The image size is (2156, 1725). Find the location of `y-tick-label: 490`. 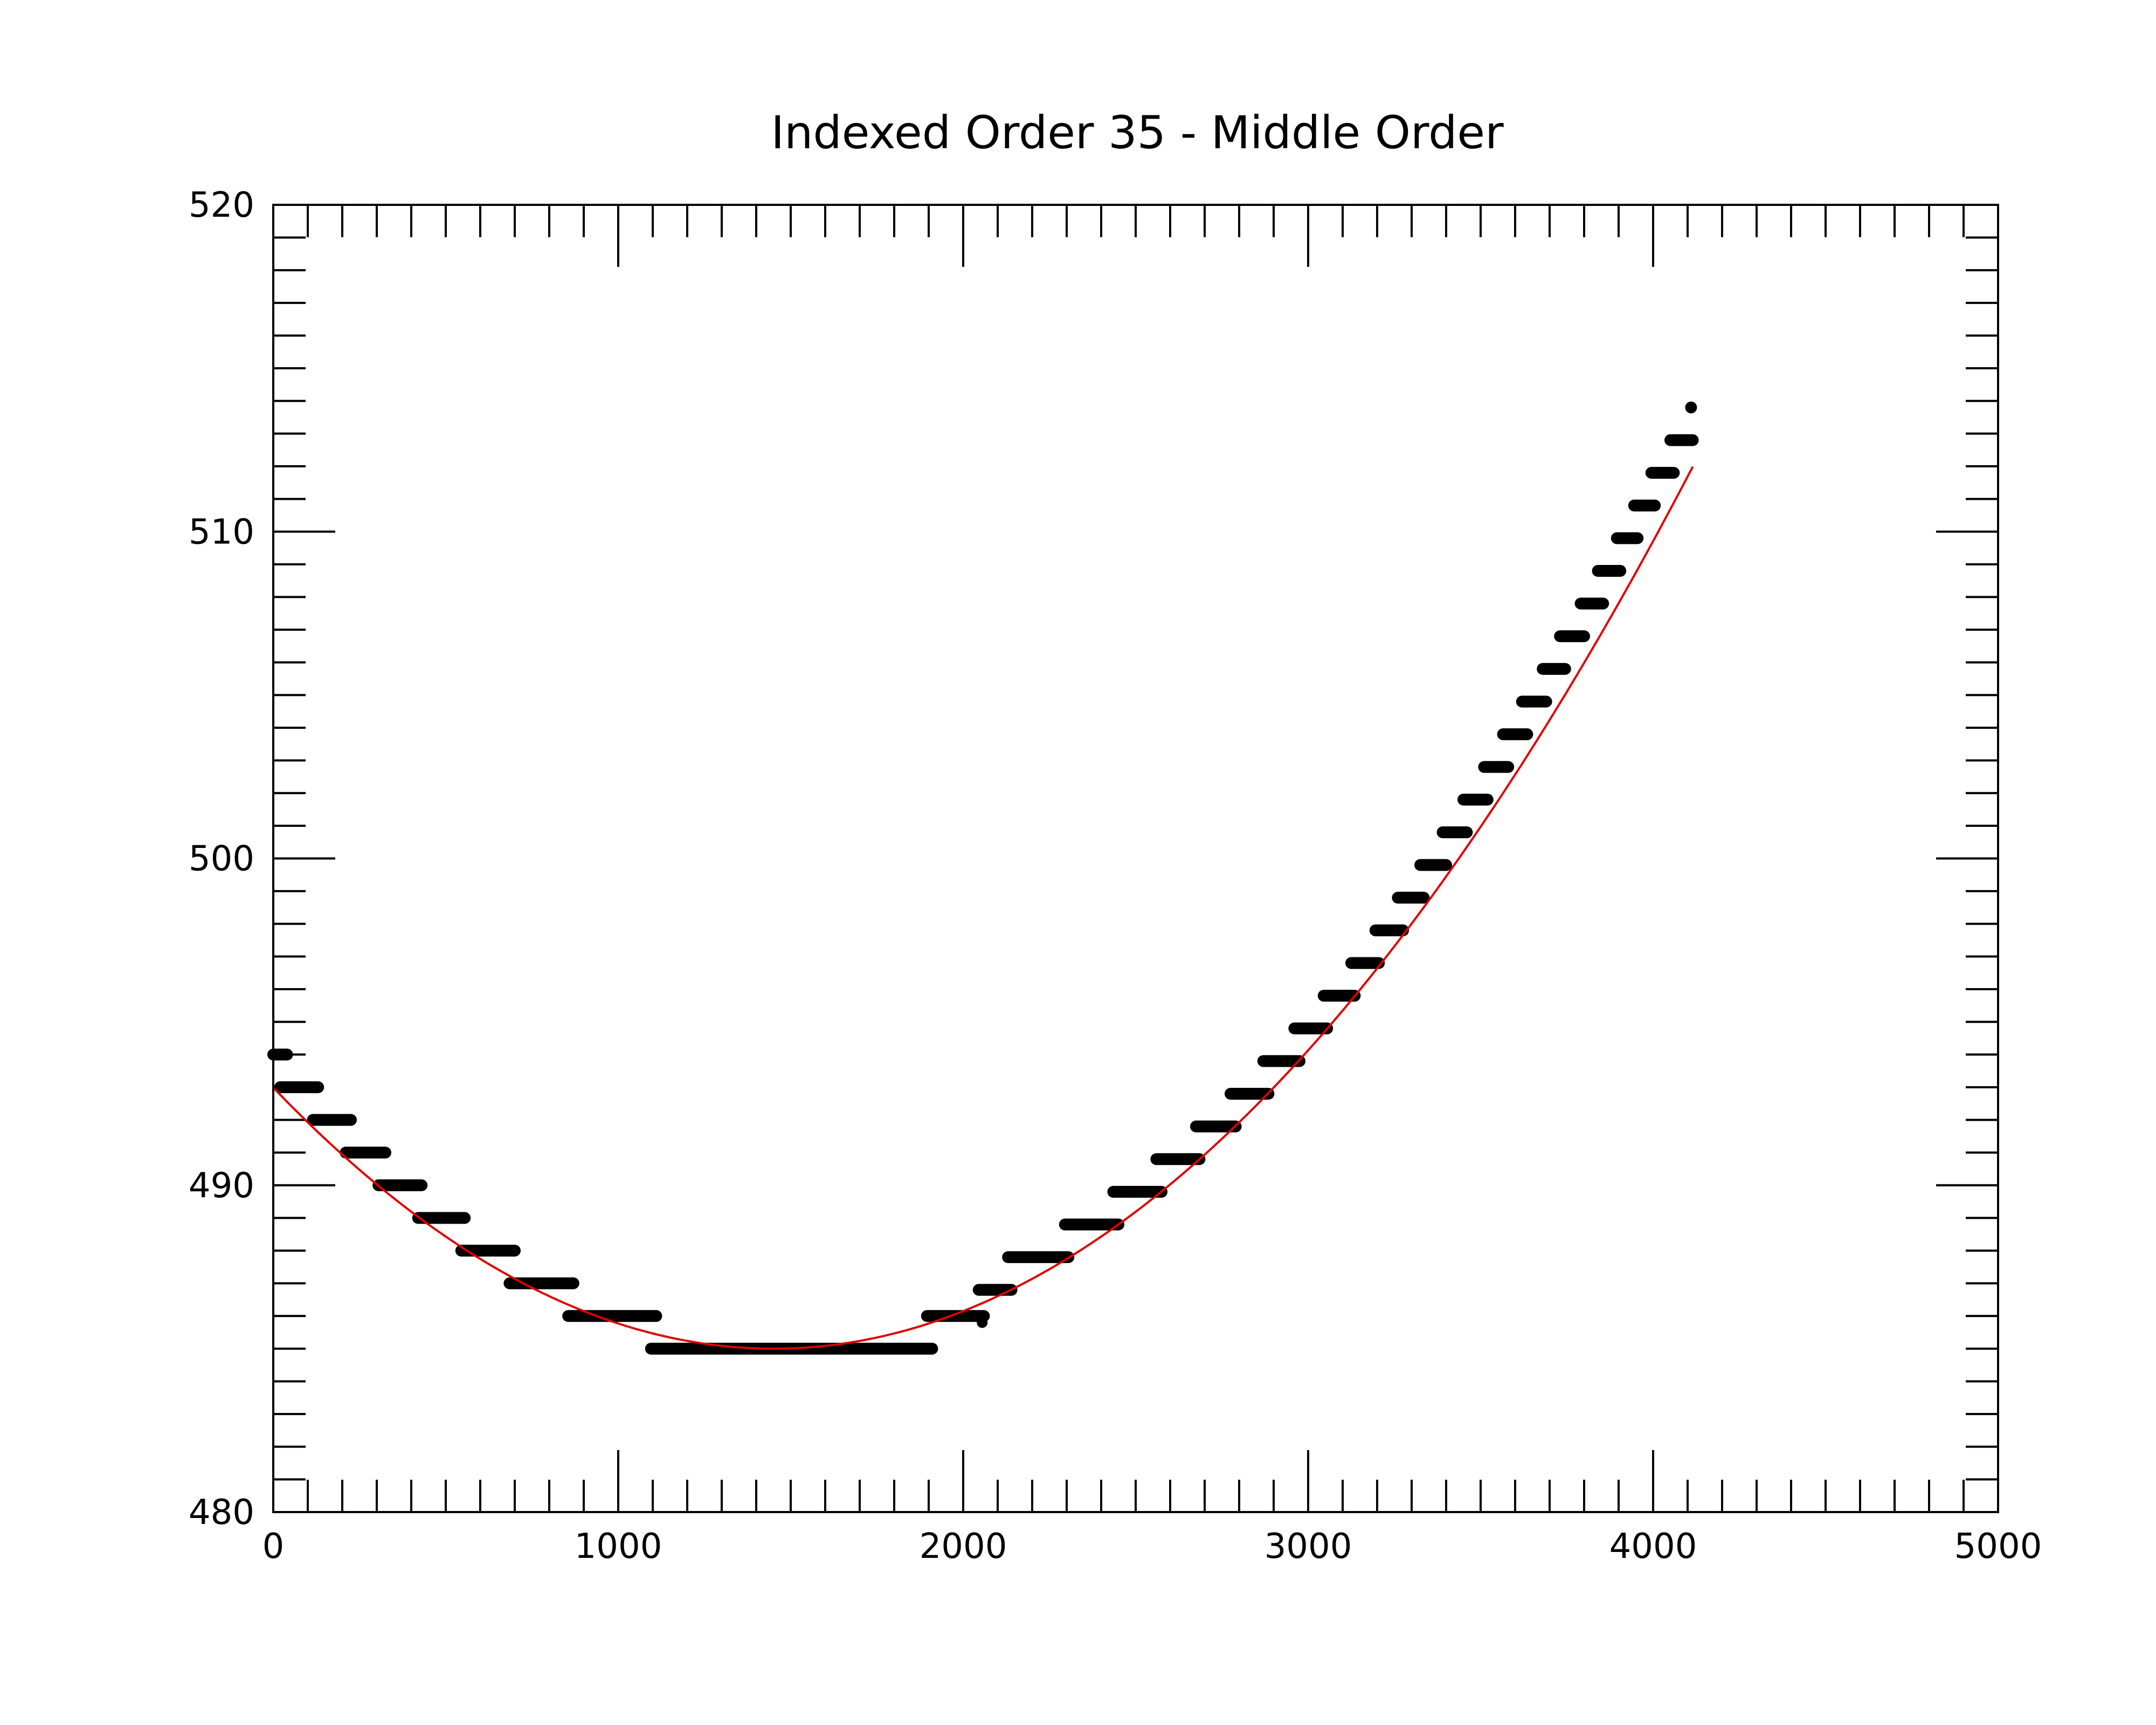

y-tick-label: 490 is located at coordinates (221, 1186).